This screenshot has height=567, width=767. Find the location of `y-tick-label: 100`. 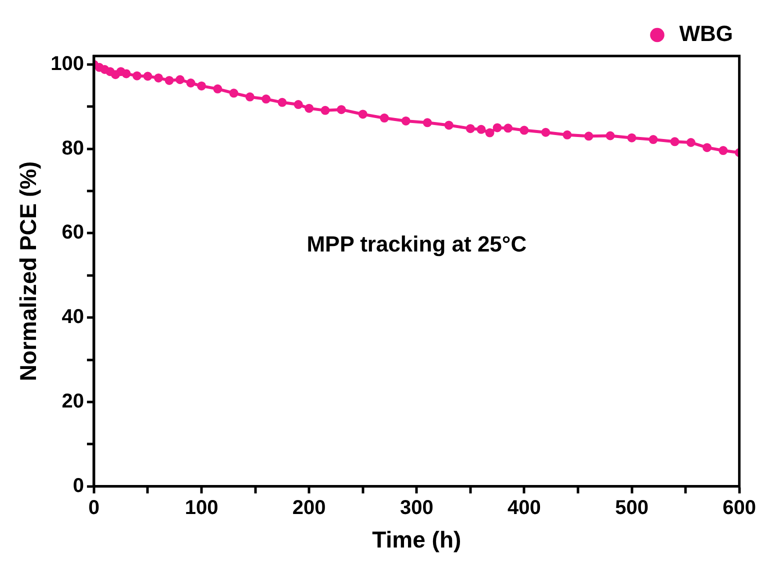

y-tick-label: 100 is located at coordinates (67, 63).